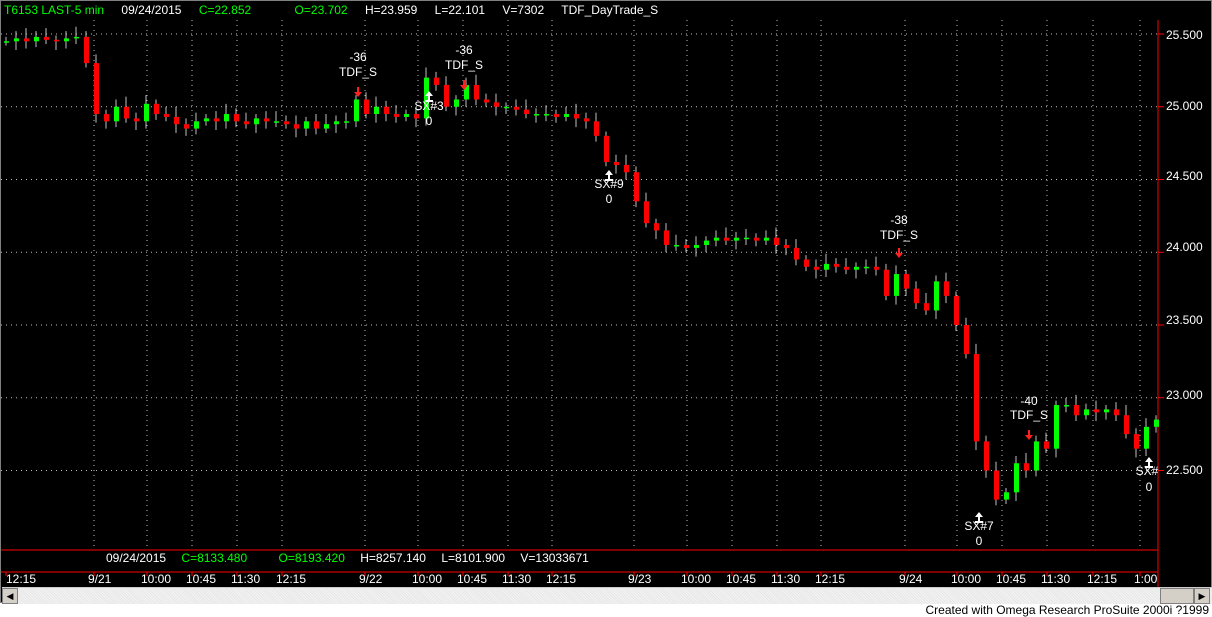  What do you see at coordinates (10, 596) in the screenshot?
I see `scroll-left-button: ◀` at bounding box center [10, 596].